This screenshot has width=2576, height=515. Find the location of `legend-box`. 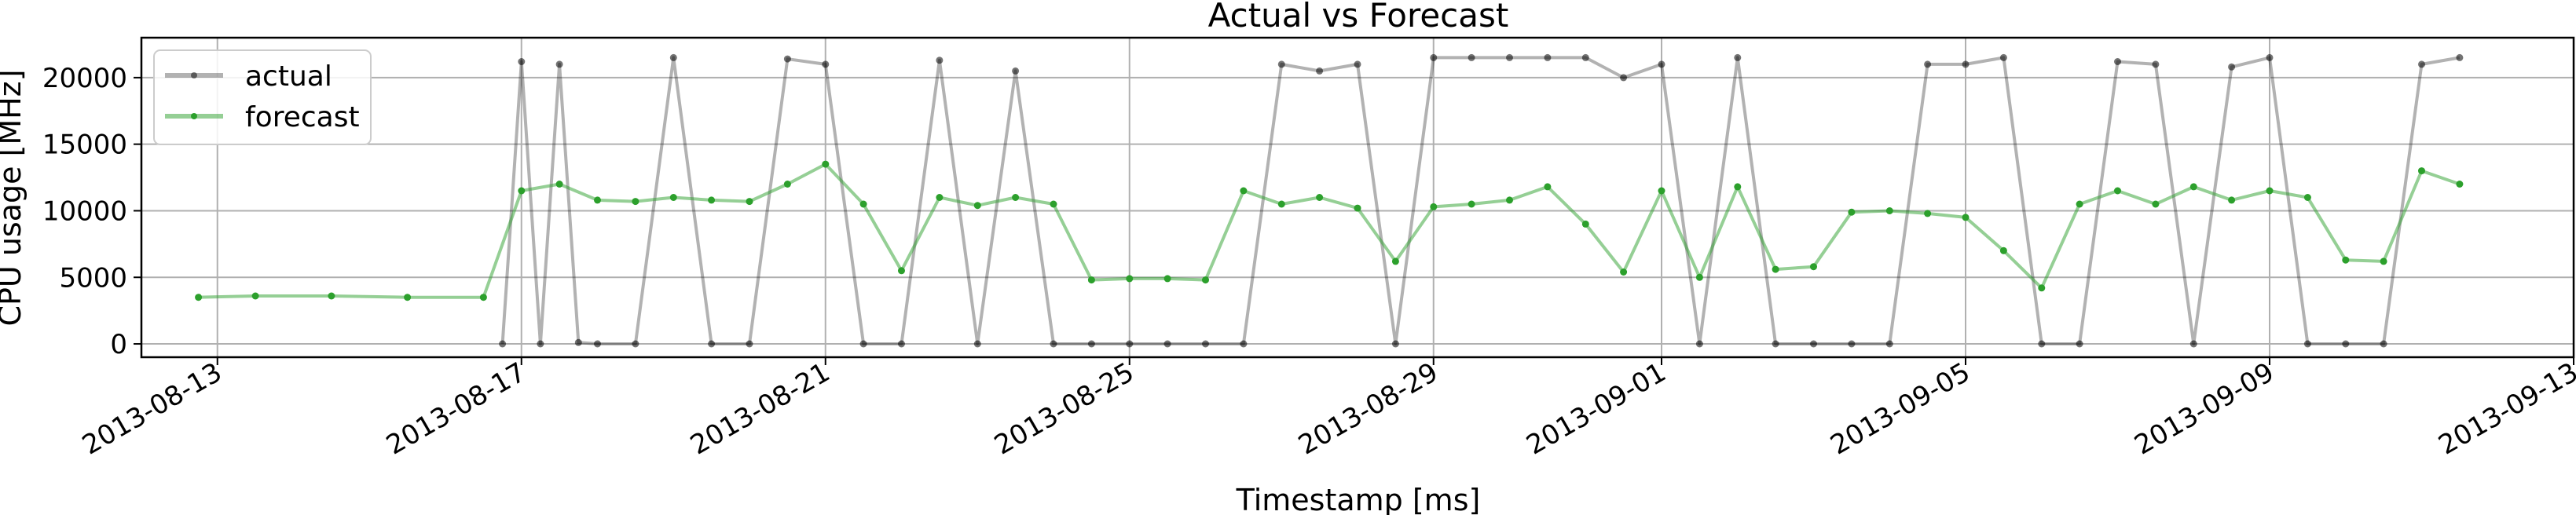

legend-box is located at coordinates (262, 97).